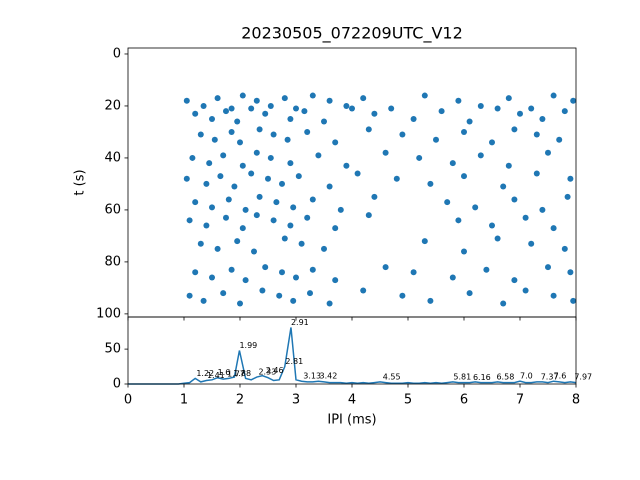  What do you see at coordinates (80, 182) in the screenshot?
I see `y-axis-label: t (s)` at bounding box center [80, 182].